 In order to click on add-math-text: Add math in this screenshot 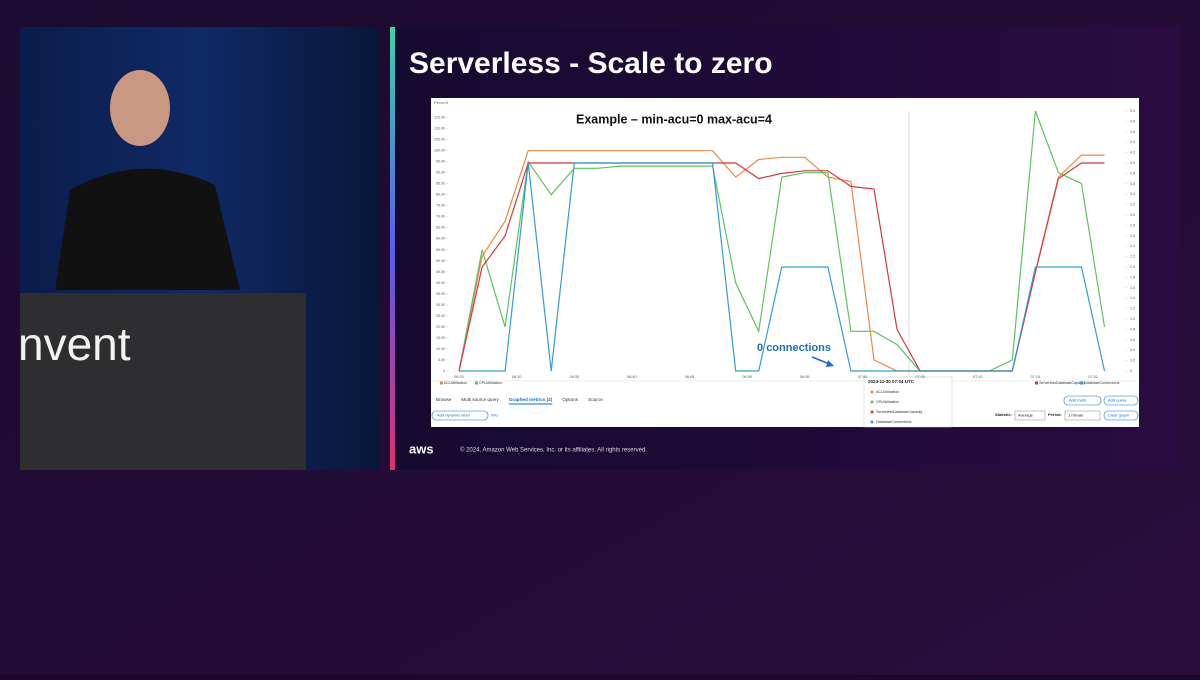, I will do `click(1077, 400)`.